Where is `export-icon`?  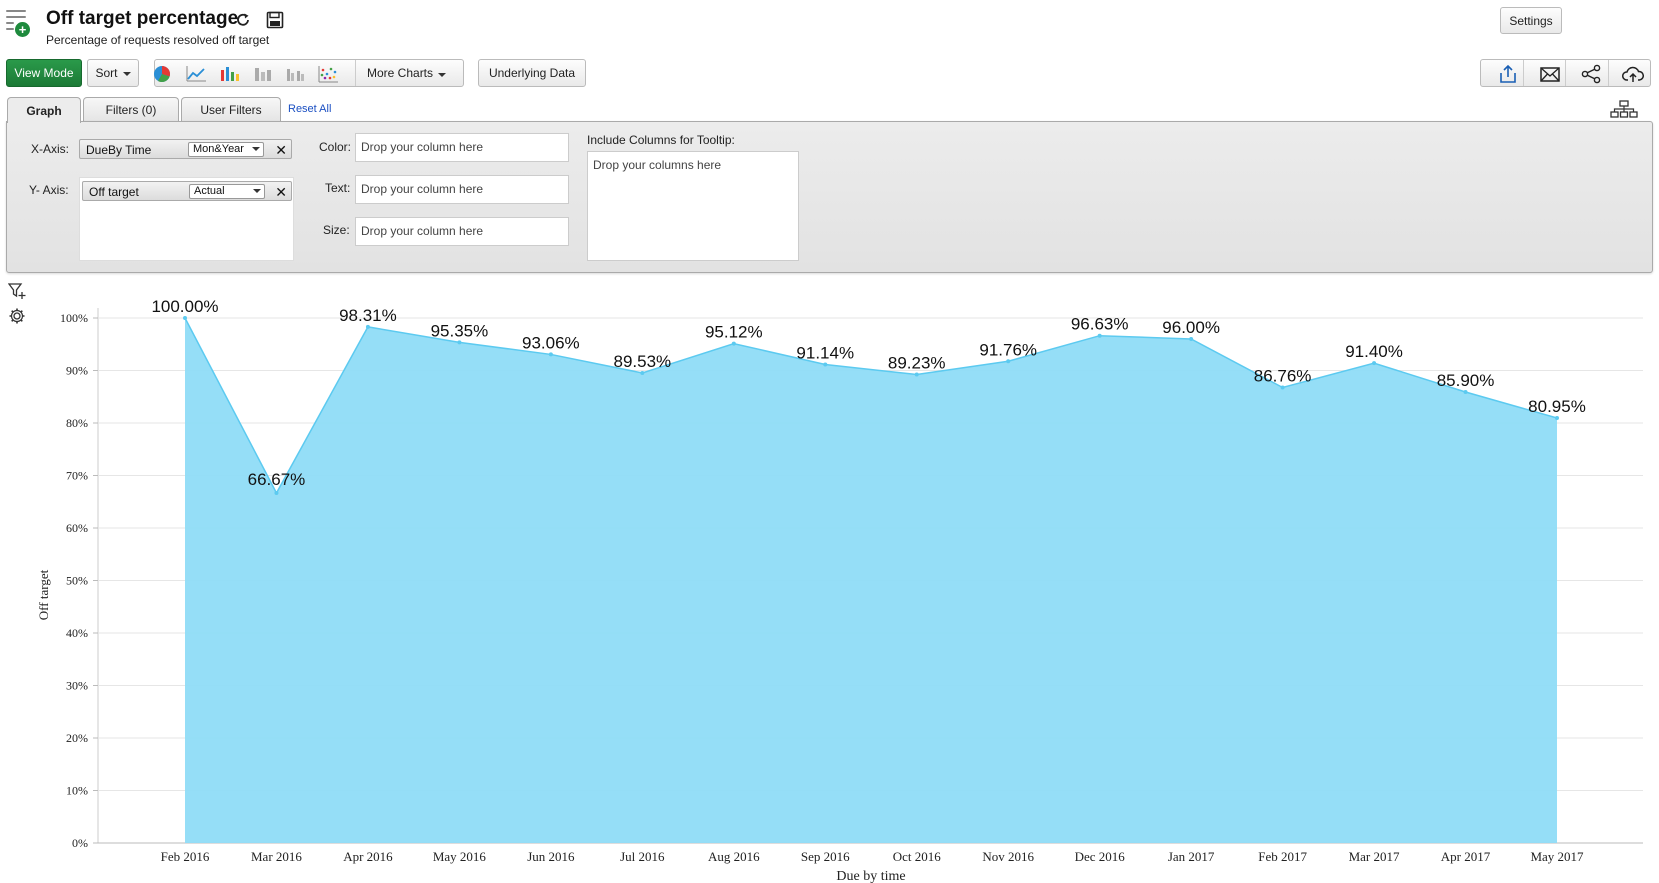
export-icon is located at coordinates (1508, 74).